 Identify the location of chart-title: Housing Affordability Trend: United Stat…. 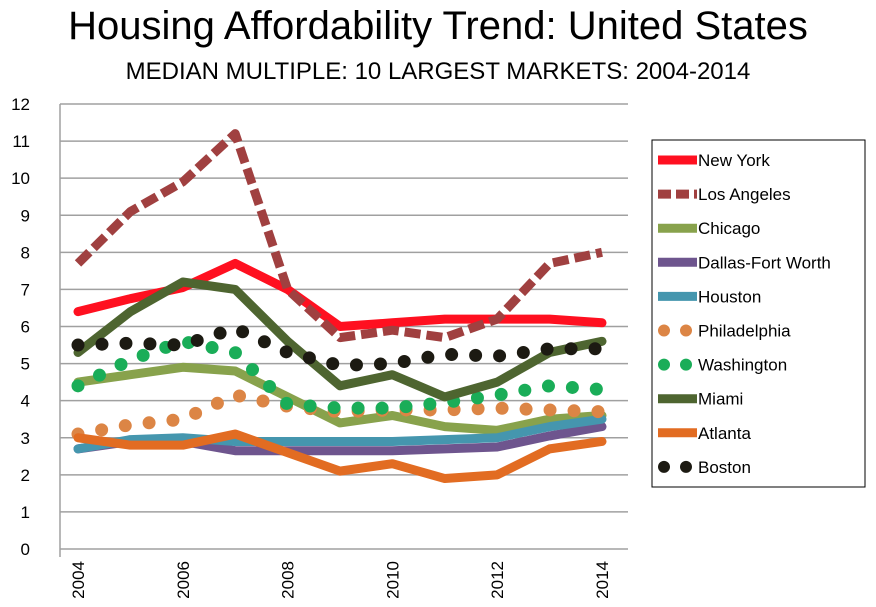
(438, 26).